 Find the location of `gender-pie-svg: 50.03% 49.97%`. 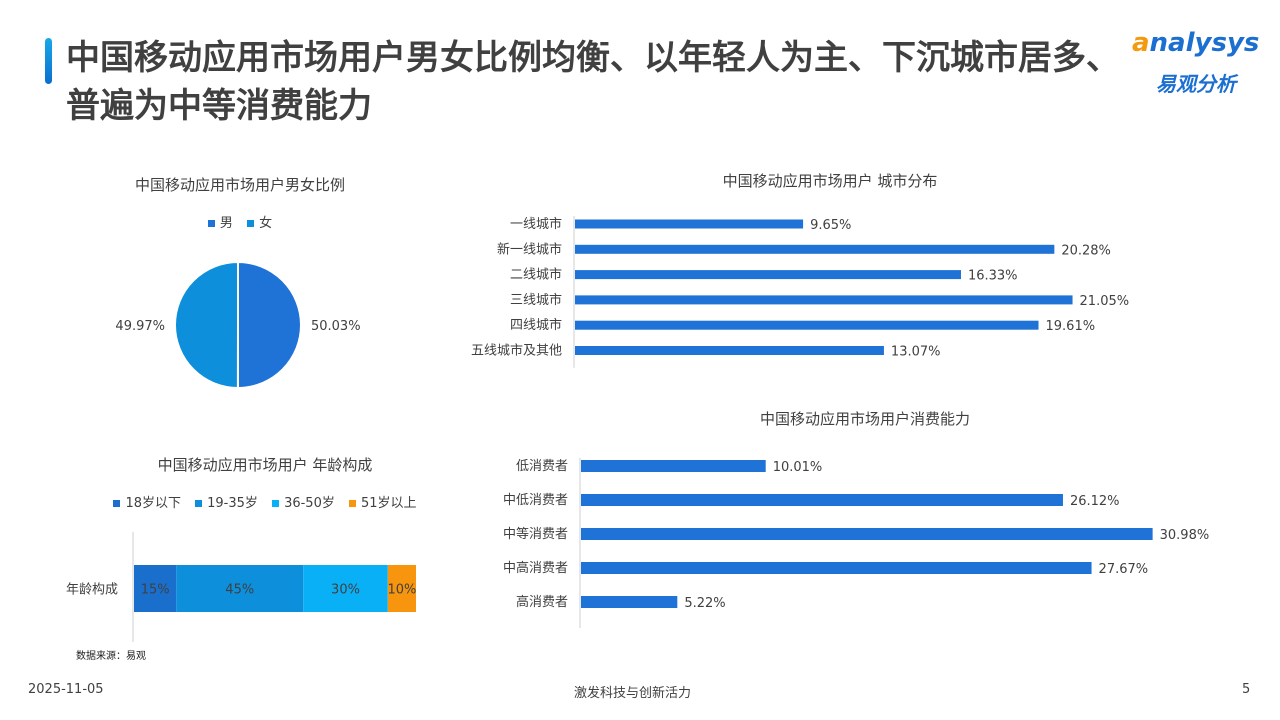

gender-pie-svg: 50.03% 49.97% is located at coordinates (238, 325).